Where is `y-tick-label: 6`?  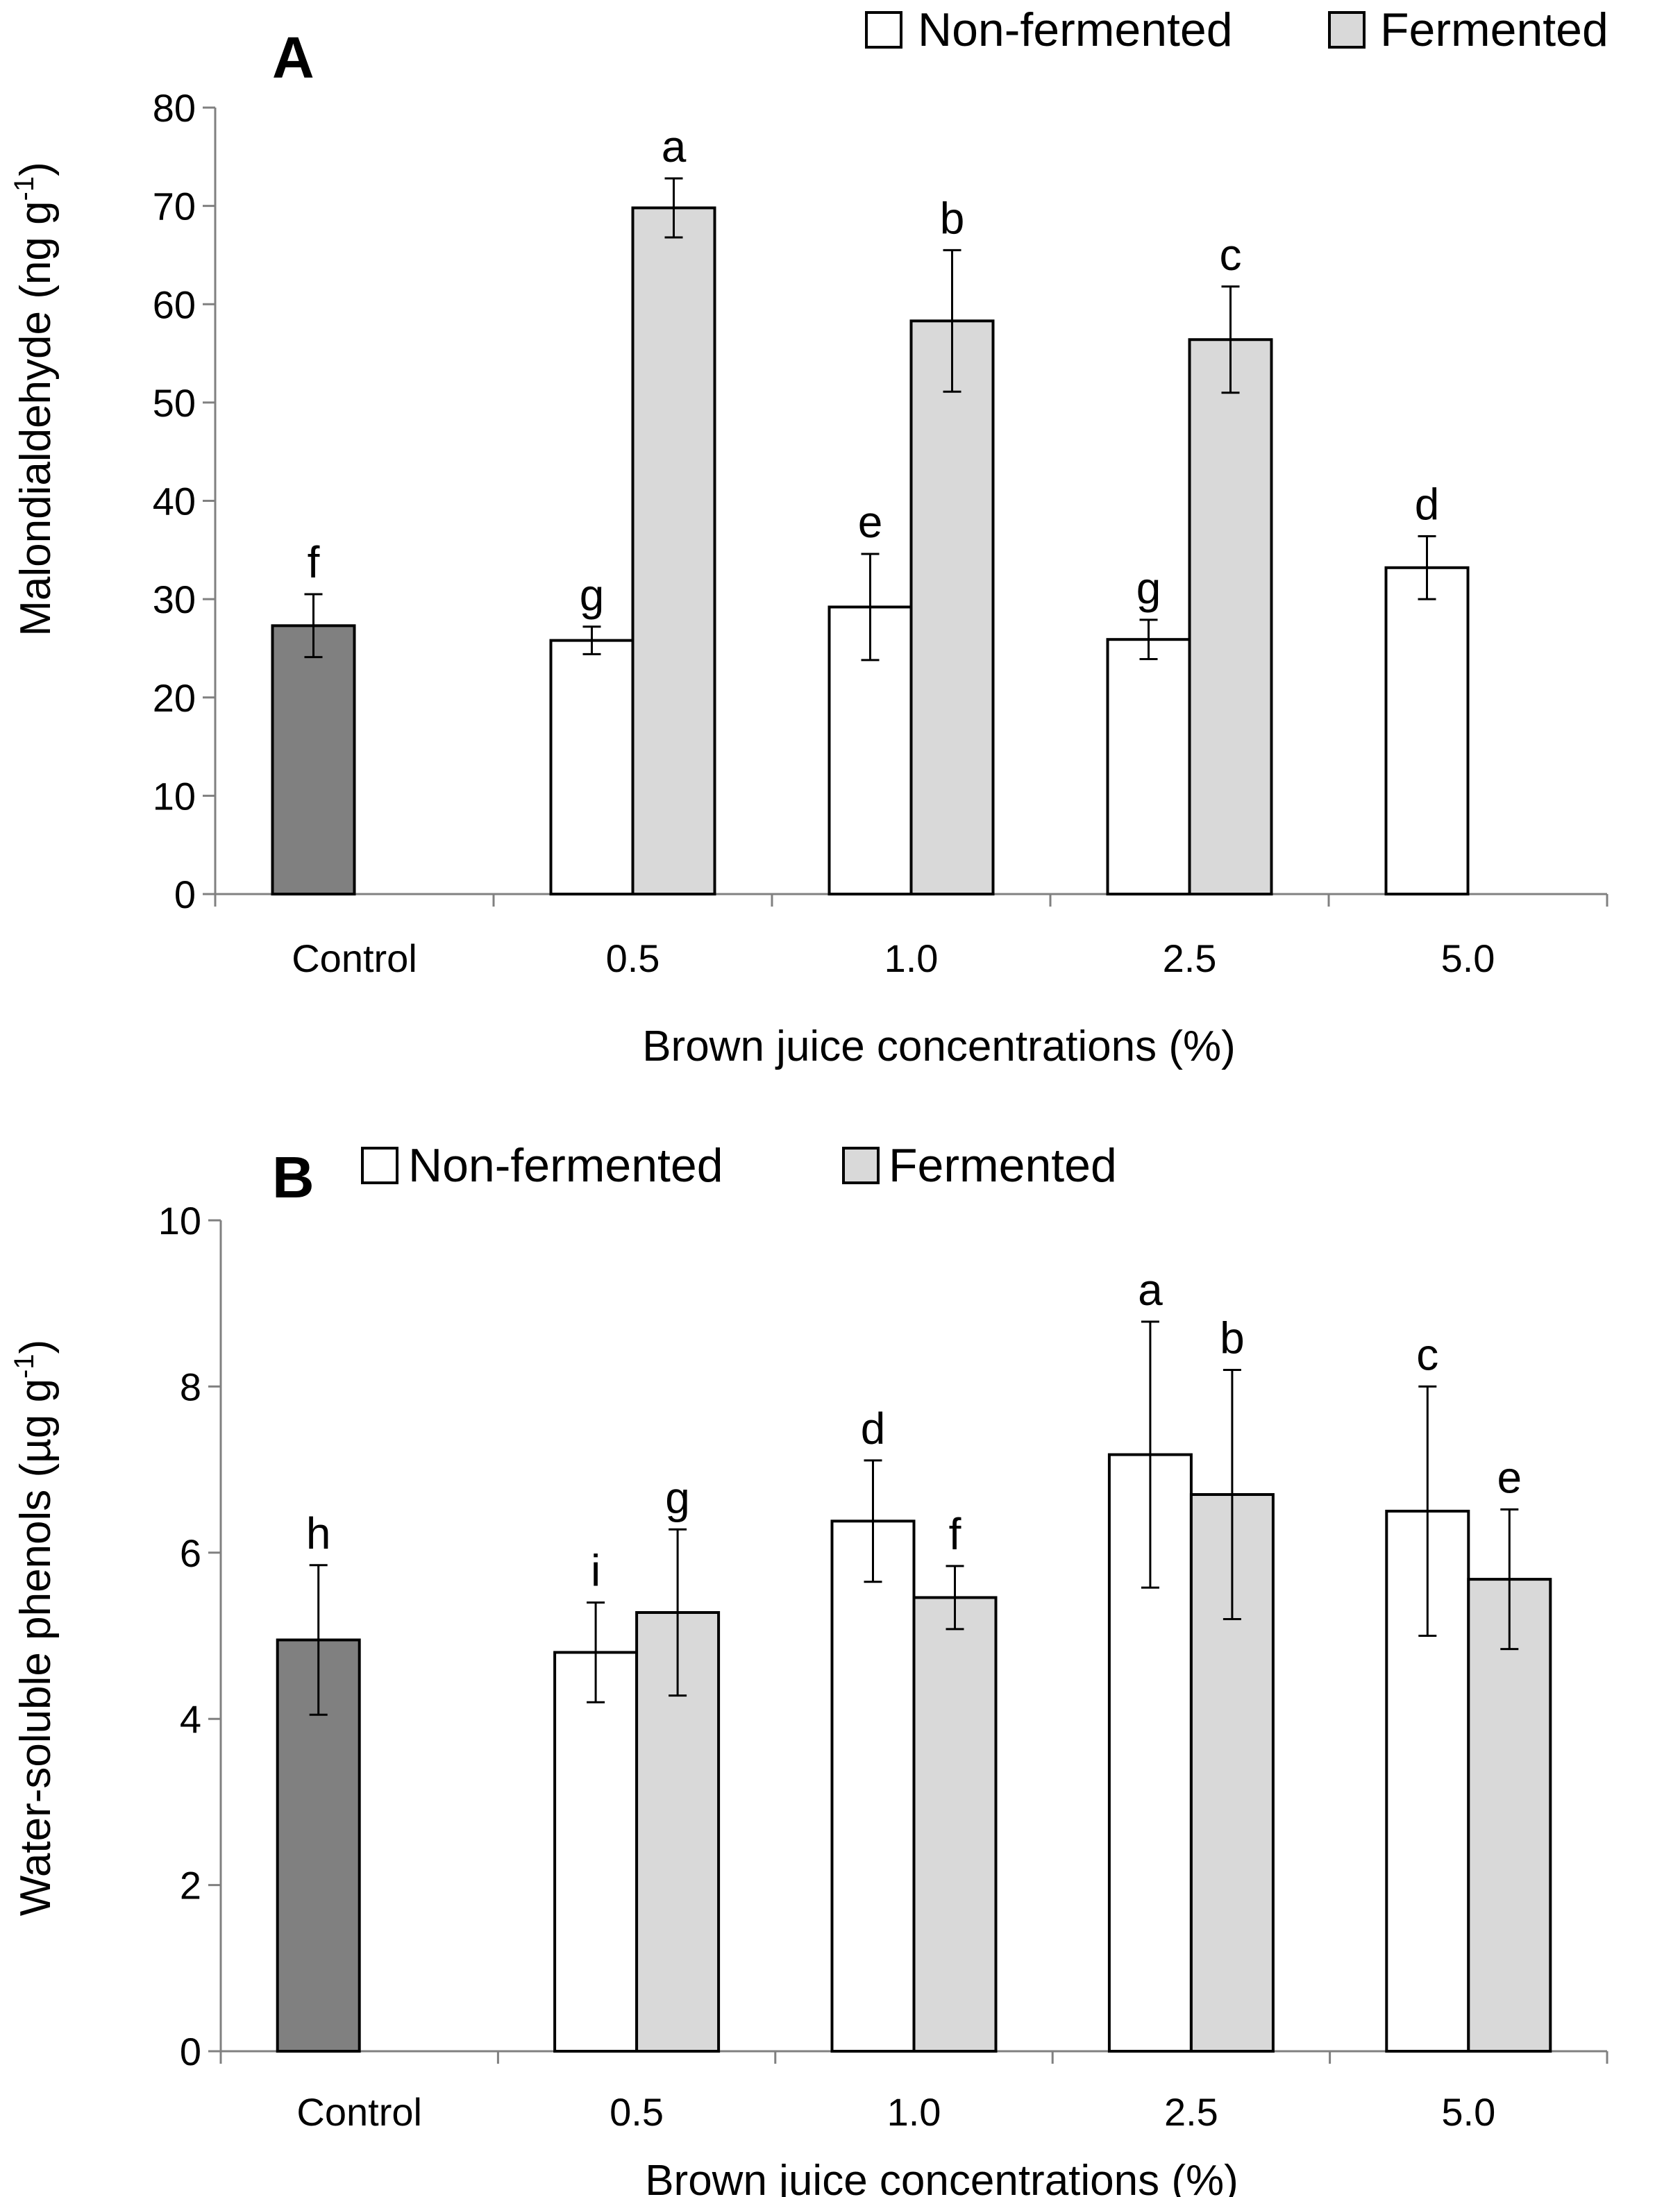
y-tick-label: 6 is located at coordinates (190, 1553).